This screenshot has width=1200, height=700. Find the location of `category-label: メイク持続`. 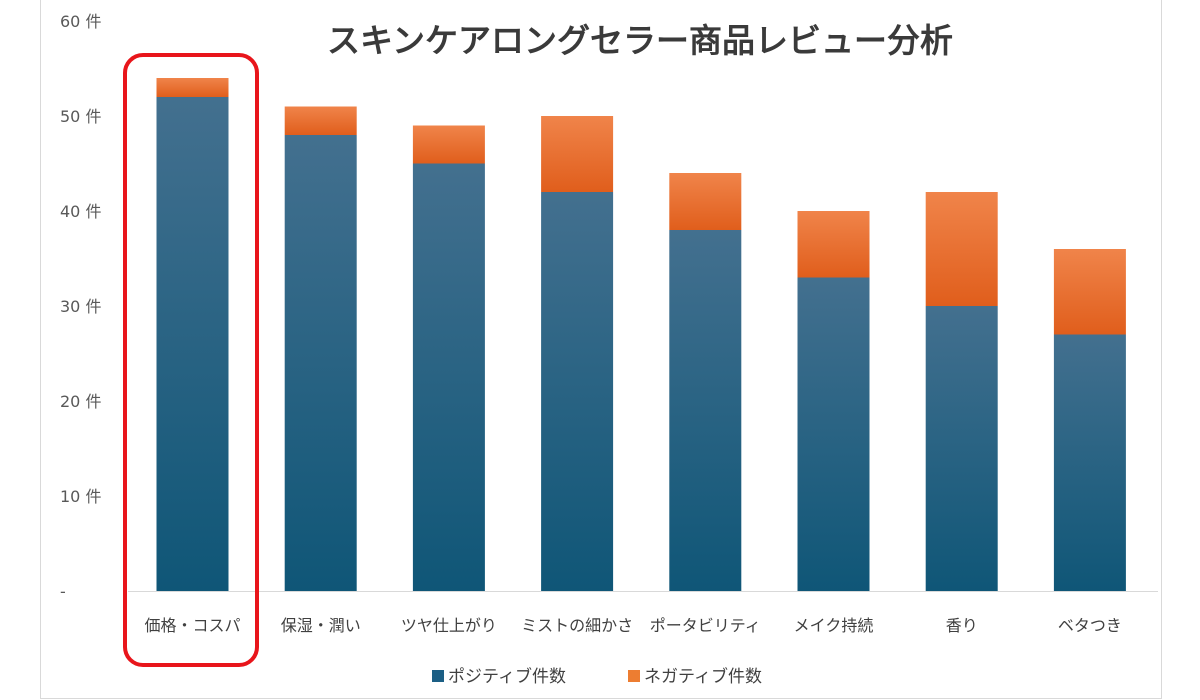

category-label: メイク持続 is located at coordinates (834, 625).